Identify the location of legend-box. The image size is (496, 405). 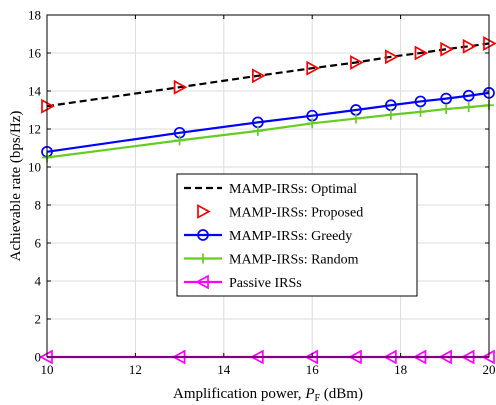
(297, 235).